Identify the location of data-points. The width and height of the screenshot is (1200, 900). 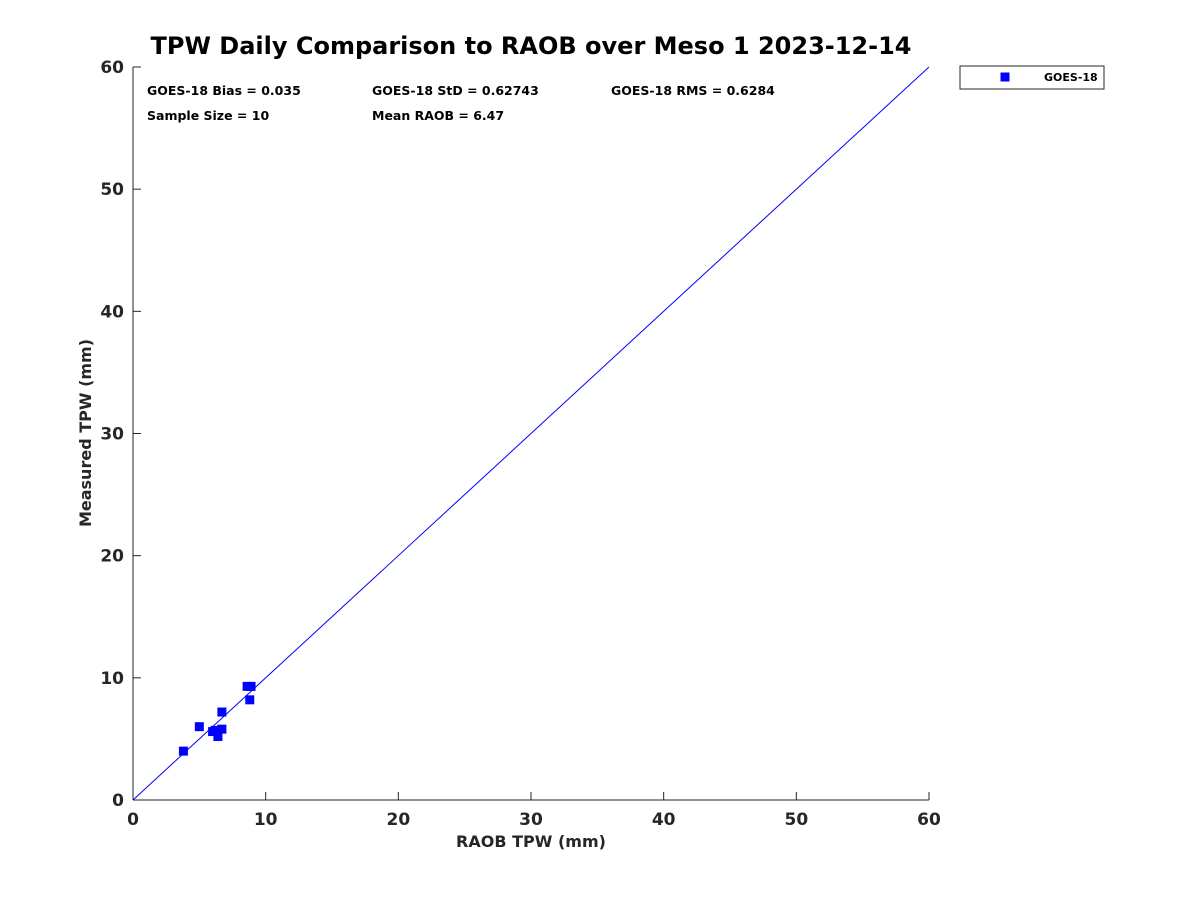
(217, 718).